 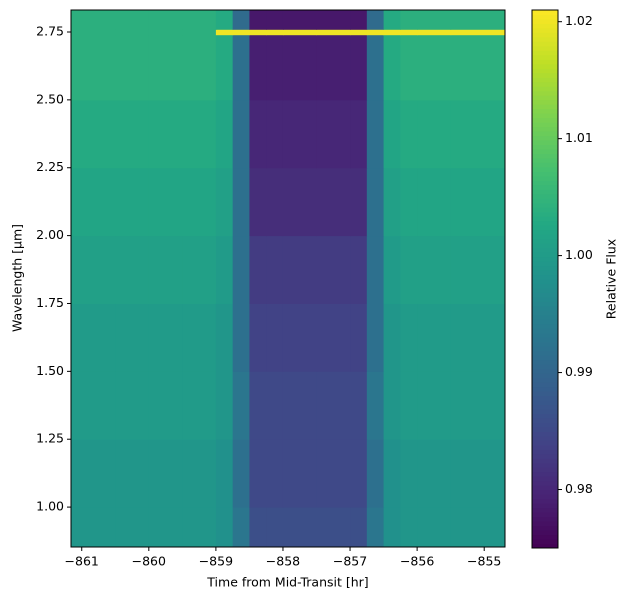 I want to click on y-tick-label: 2.25, so click(x=50, y=166).